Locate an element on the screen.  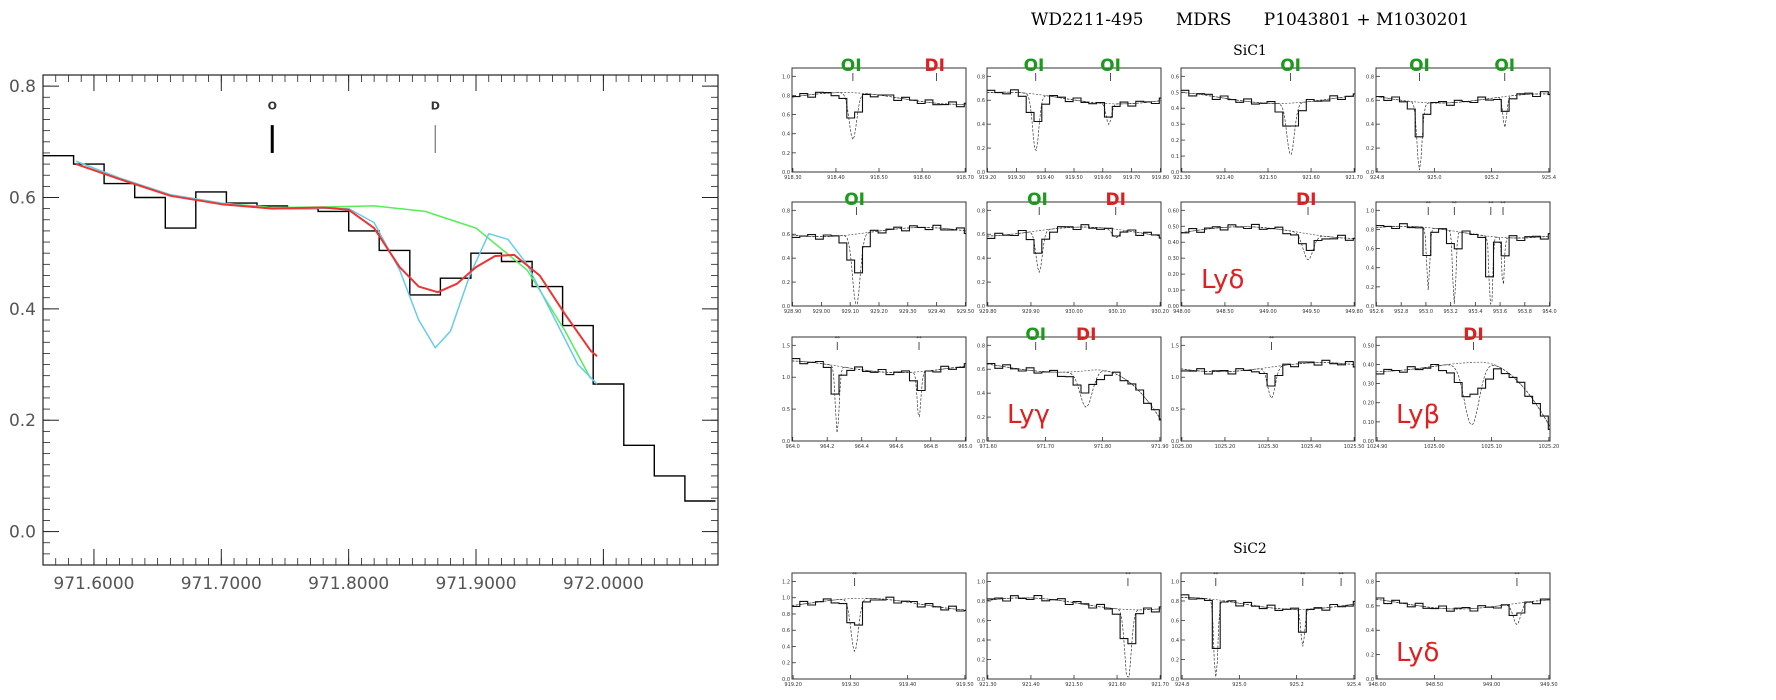
panel-x-tick-label: 930.20 is located at coordinates (1160, 312).